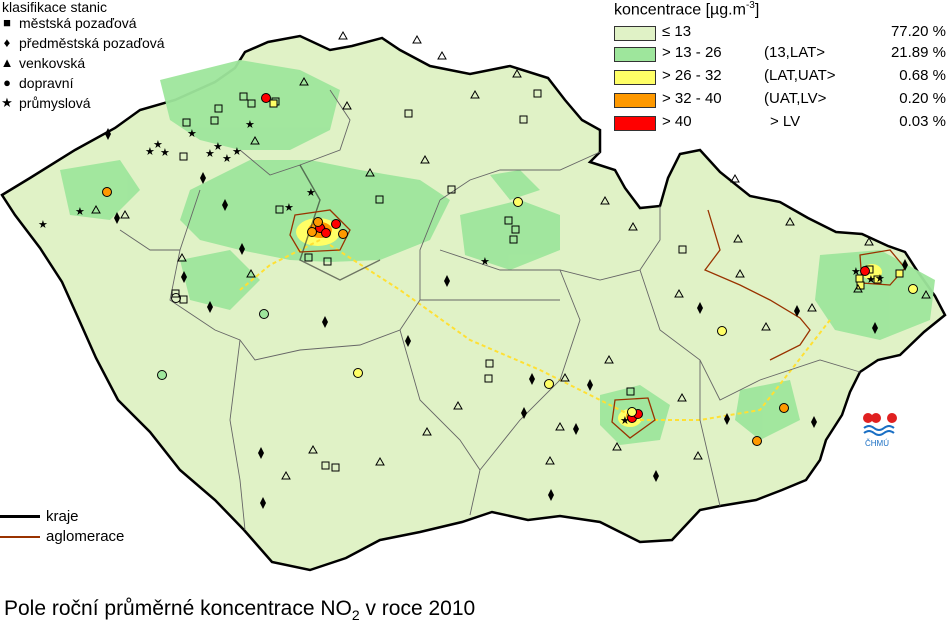 The image size is (950, 632). What do you see at coordinates (677, 31) in the screenshot?
I see `concentration-range: ≤ 13` at bounding box center [677, 31].